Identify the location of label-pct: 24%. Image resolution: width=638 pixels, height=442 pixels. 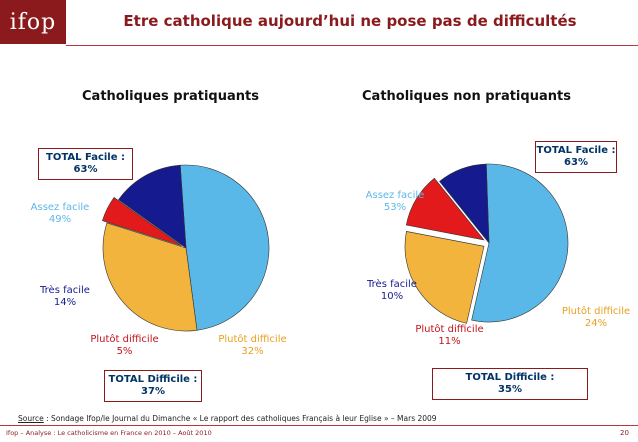
(596, 323).